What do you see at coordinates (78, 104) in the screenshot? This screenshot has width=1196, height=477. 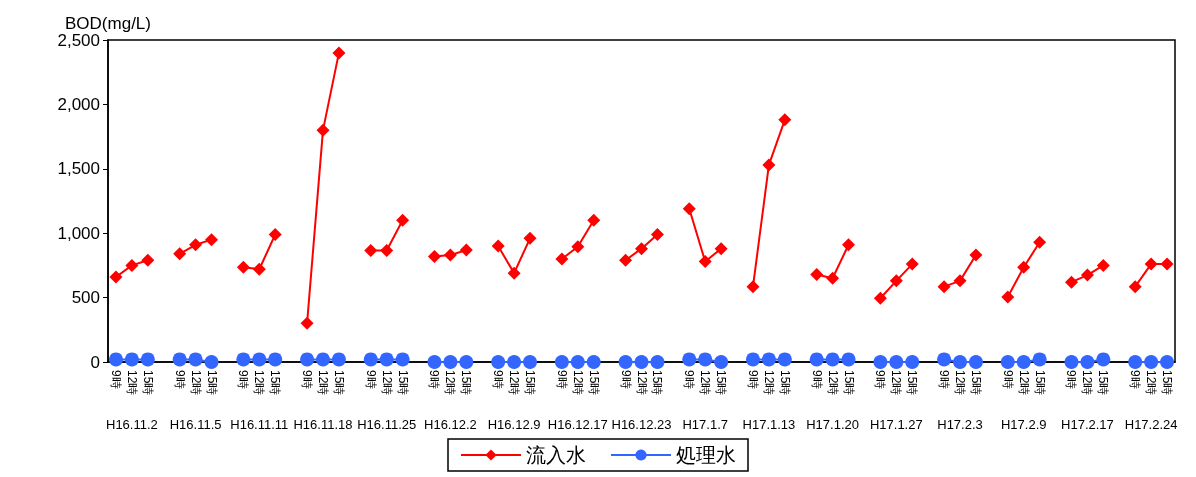 I see `y-tick-label: 2,000` at bounding box center [78, 104].